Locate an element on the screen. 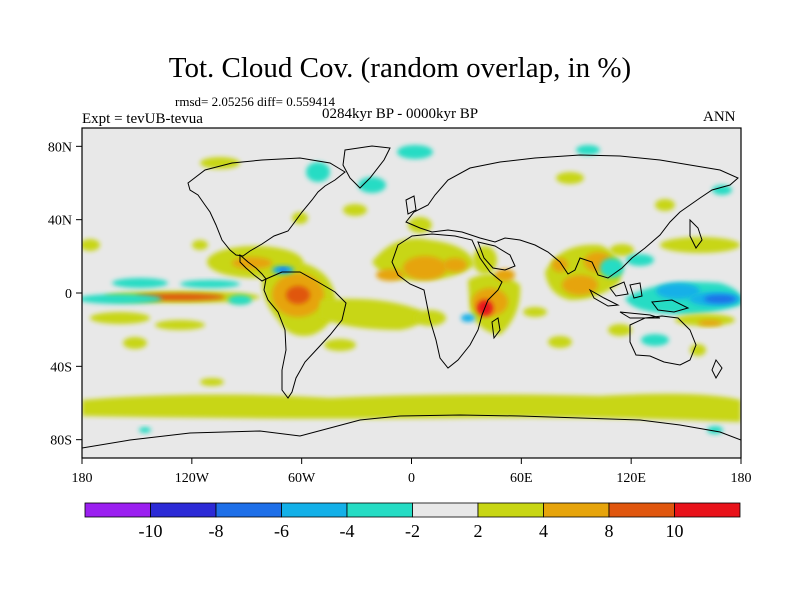 This screenshot has height=600, width=800. coastline-new-zealand is located at coordinates (717, 369).